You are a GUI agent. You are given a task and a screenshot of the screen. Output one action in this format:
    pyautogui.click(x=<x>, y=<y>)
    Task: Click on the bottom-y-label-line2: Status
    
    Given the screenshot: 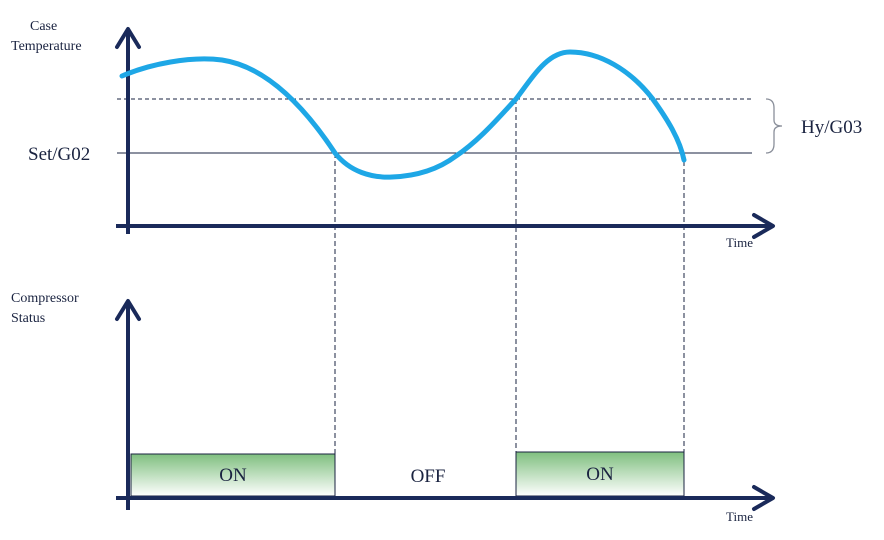 What is the action you would take?
    pyautogui.click(x=28, y=318)
    